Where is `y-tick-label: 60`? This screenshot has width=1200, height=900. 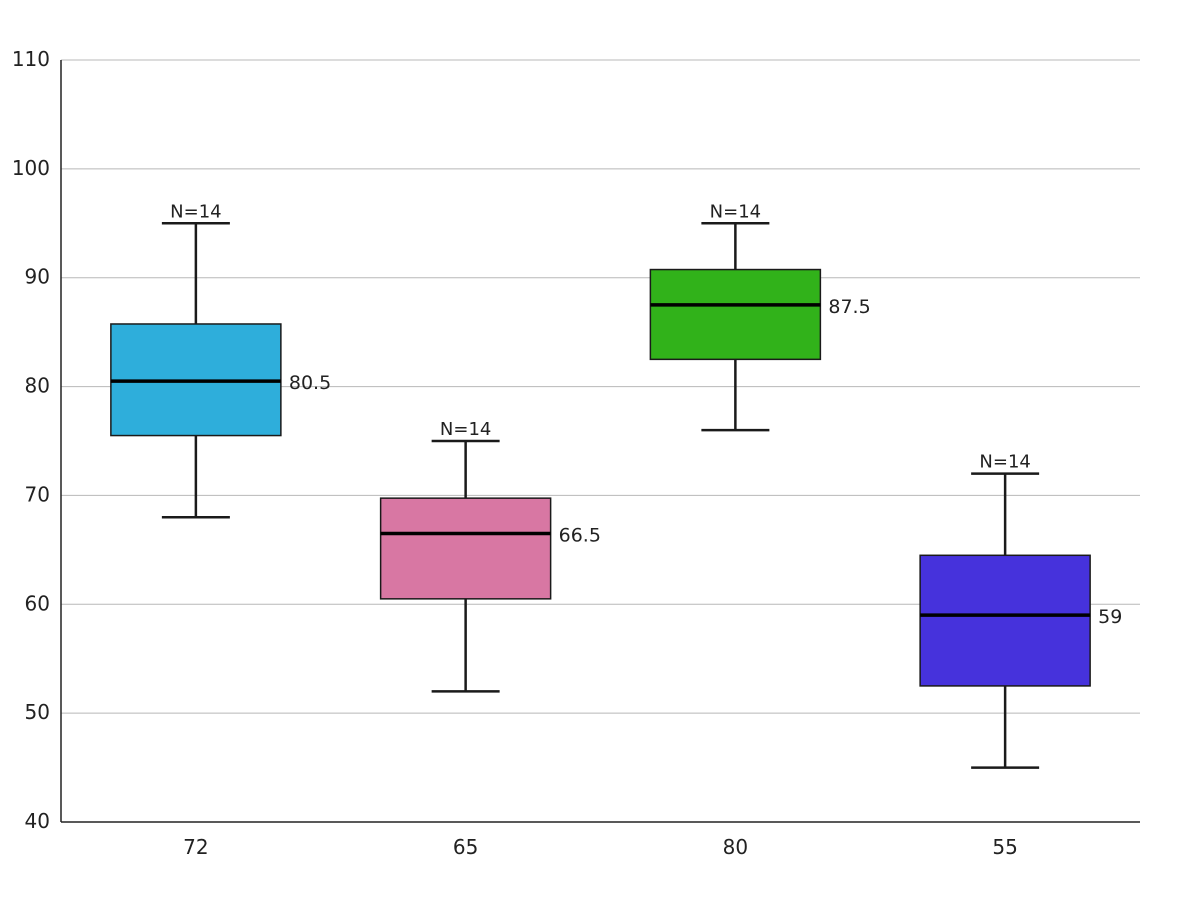
y-tick-label: 60 is located at coordinates (37, 603).